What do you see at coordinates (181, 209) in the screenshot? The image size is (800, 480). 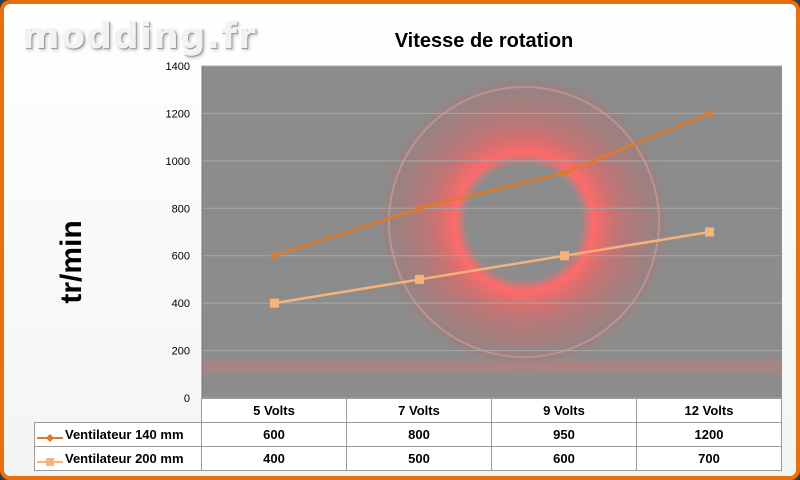 I see `y-tick-label: 800` at bounding box center [181, 209].